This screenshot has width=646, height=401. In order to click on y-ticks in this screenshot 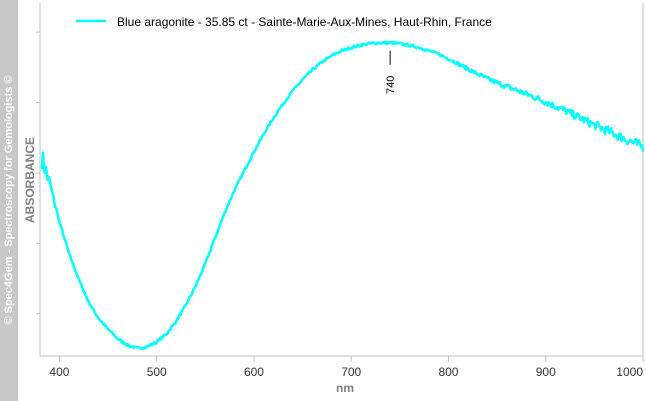, I will do `click(38, 173)`.